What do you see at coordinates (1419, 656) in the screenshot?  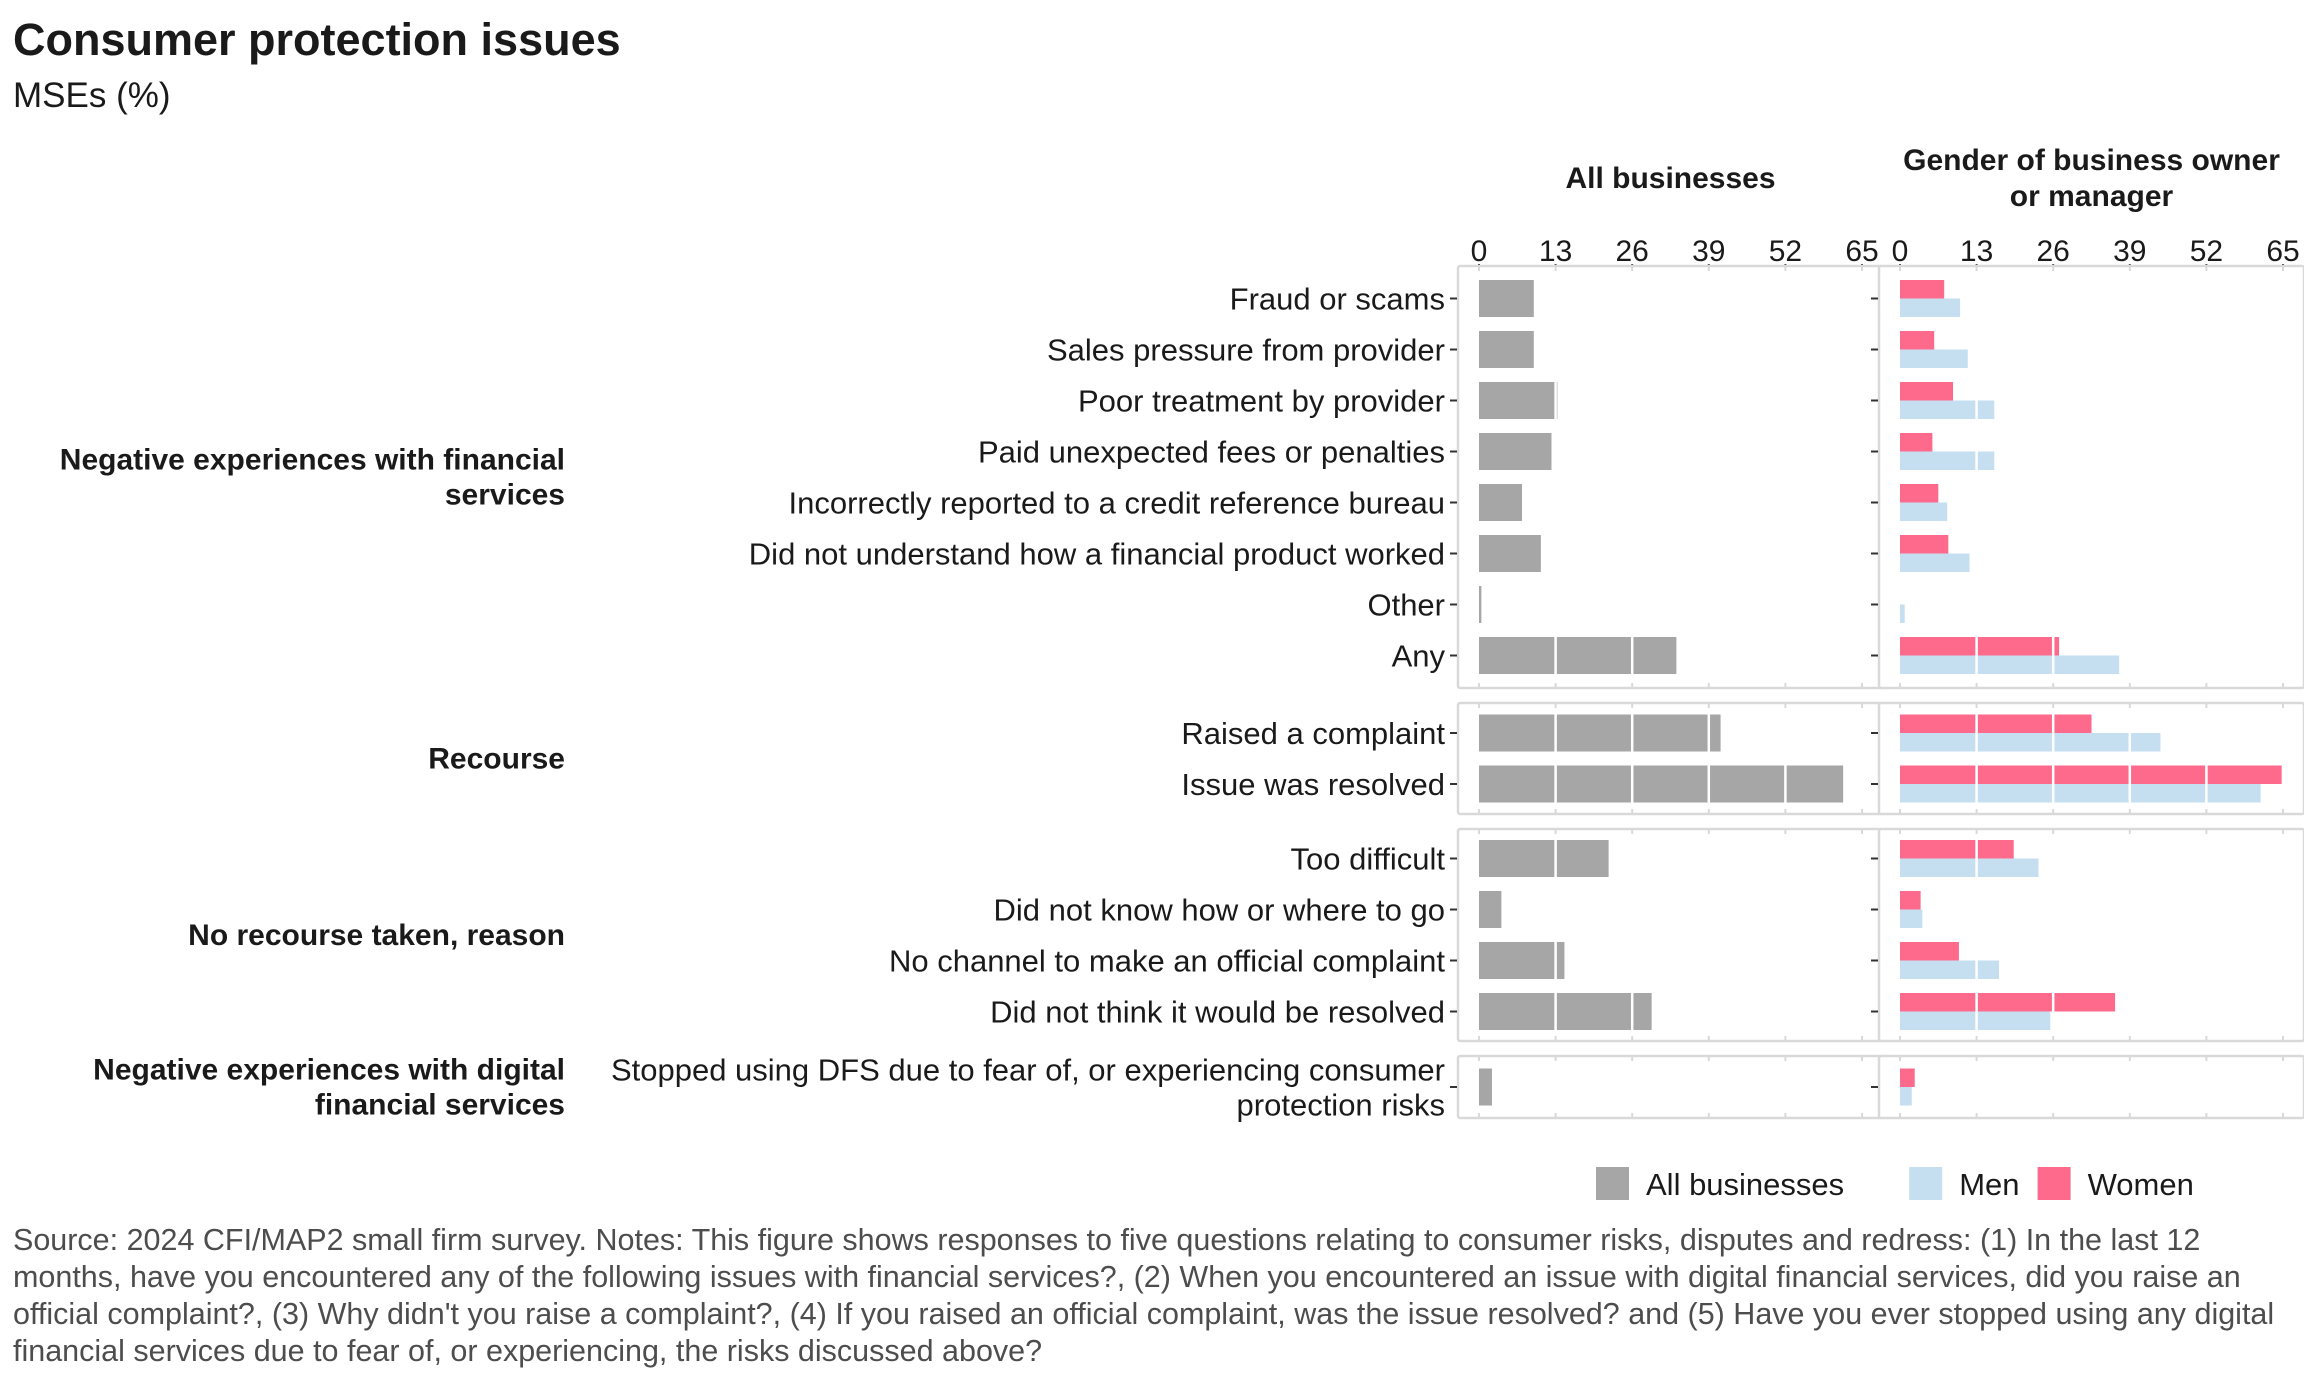 I see `category-label: Any` at bounding box center [1419, 656].